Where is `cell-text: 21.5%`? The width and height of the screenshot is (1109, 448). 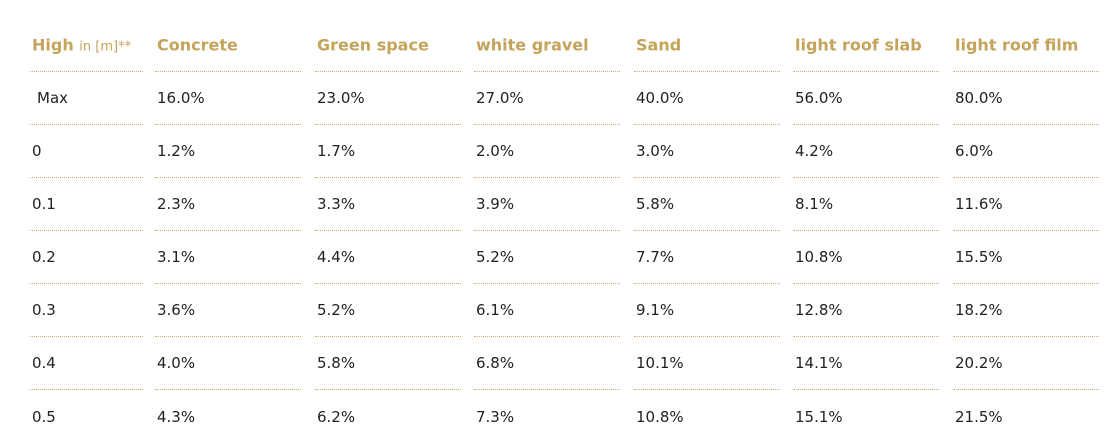
cell-text: 21.5% is located at coordinates (979, 416).